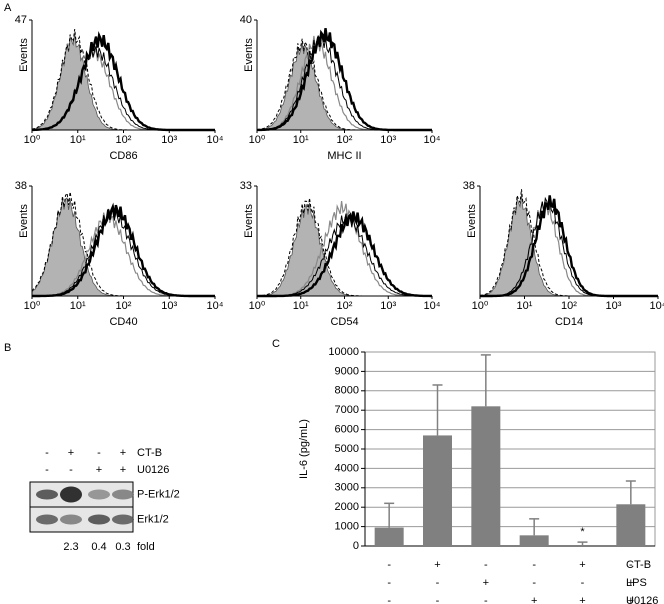 The width and height of the screenshot is (664, 604). What do you see at coordinates (636, 583) in the screenshot?
I see `condition-name: LPS` at bounding box center [636, 583].